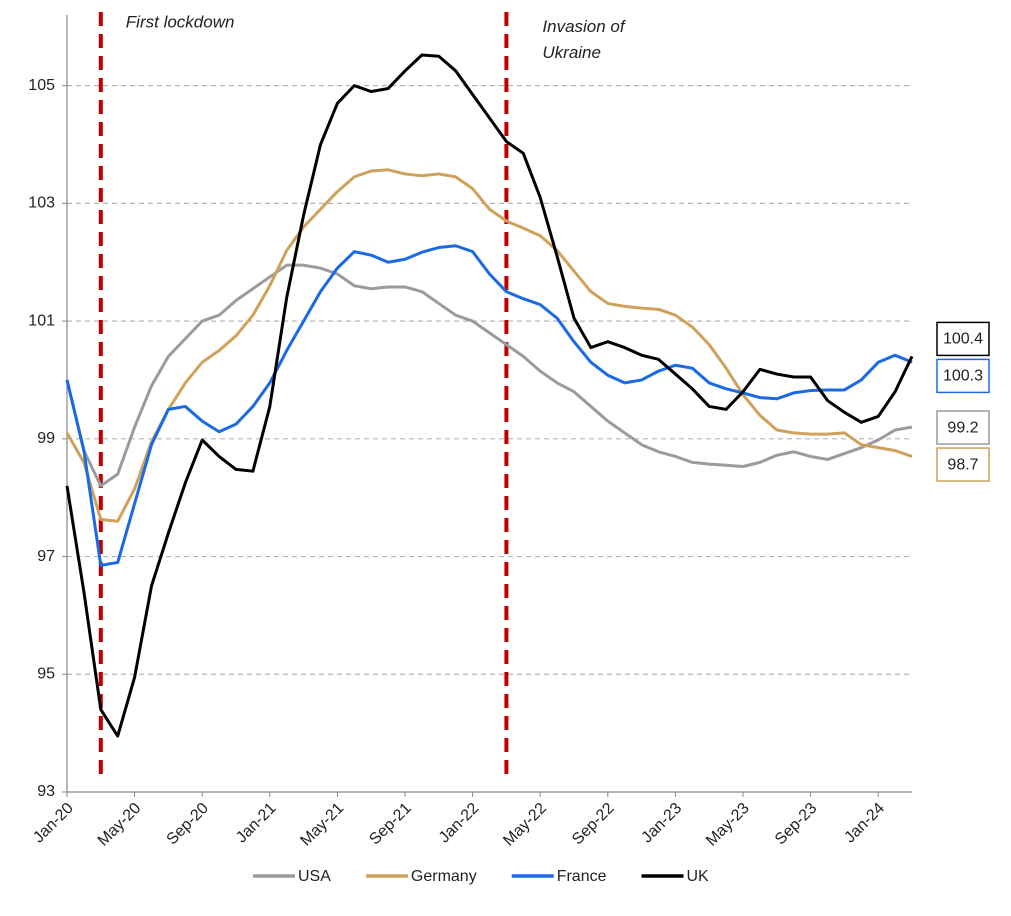  Describe the element at coordinates (53, 823) in the screenshot. I see `x-tick-label: Jan-20` at that location.